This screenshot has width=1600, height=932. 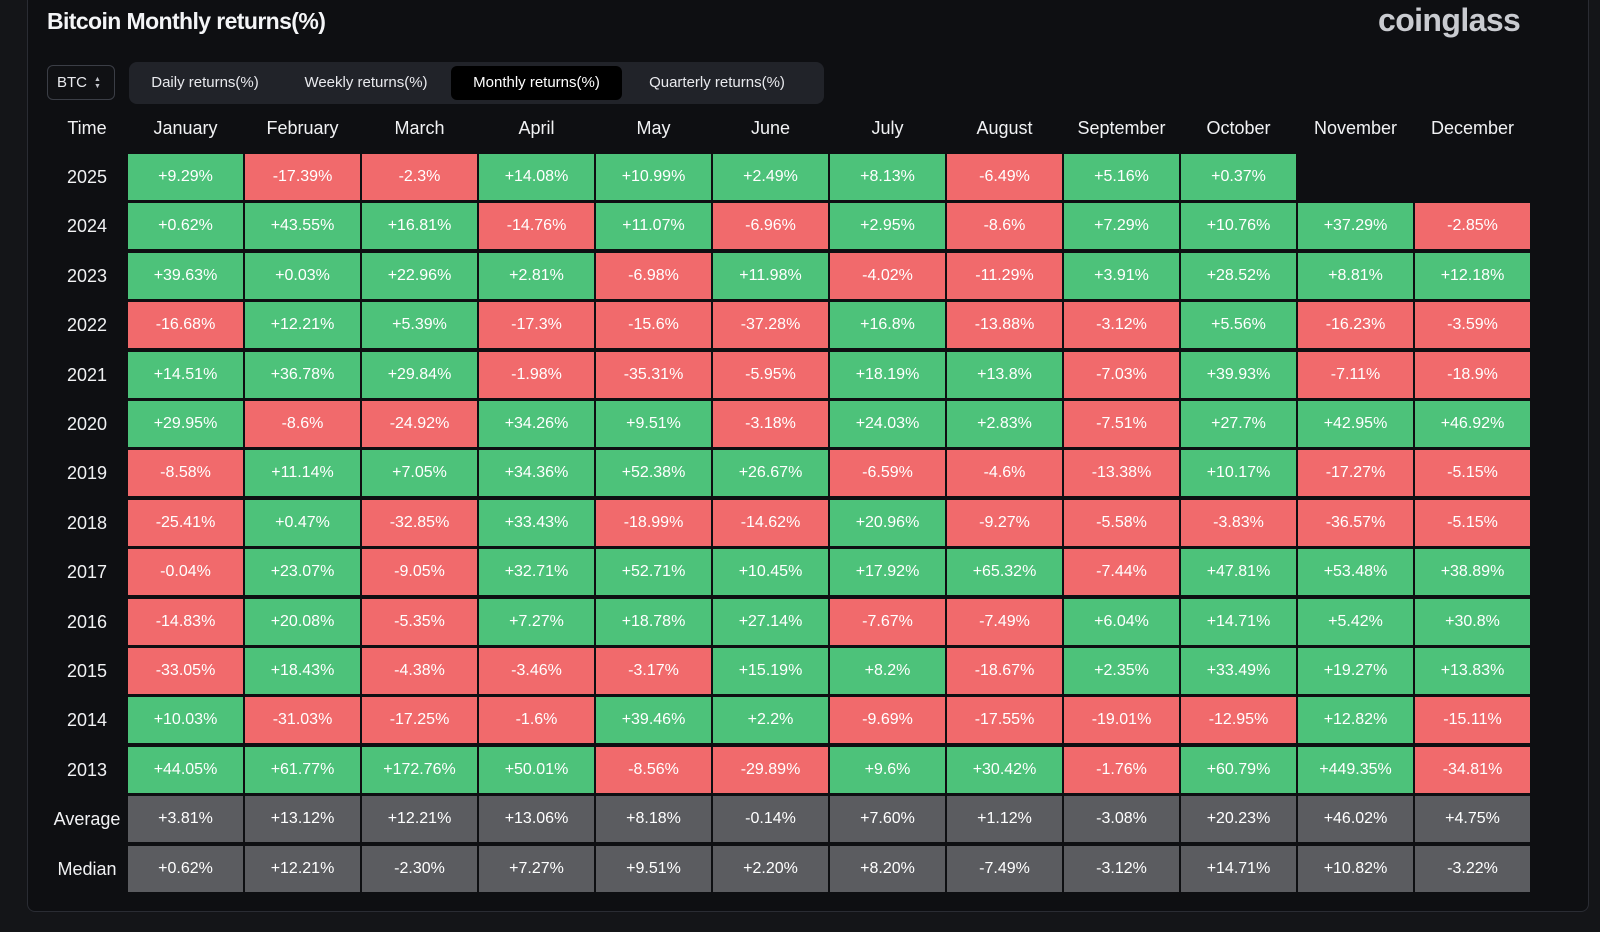 I want to click on summary-cell: +20.23%, so click(x=1238, y=819).